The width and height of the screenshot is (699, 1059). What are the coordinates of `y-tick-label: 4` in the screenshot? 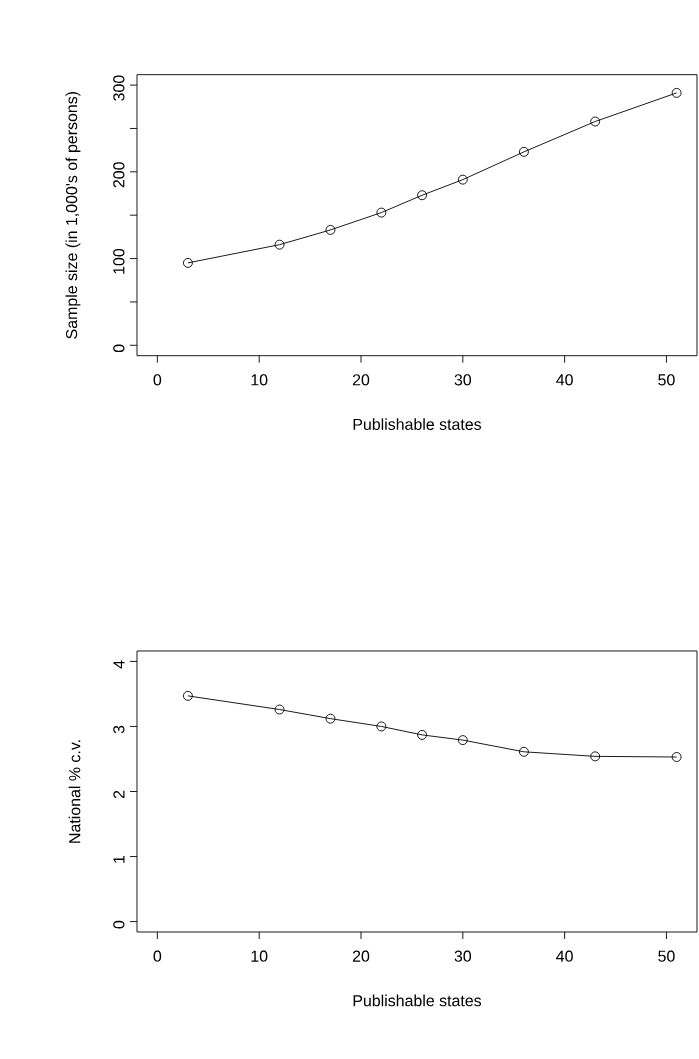 It's located at (119, 664).